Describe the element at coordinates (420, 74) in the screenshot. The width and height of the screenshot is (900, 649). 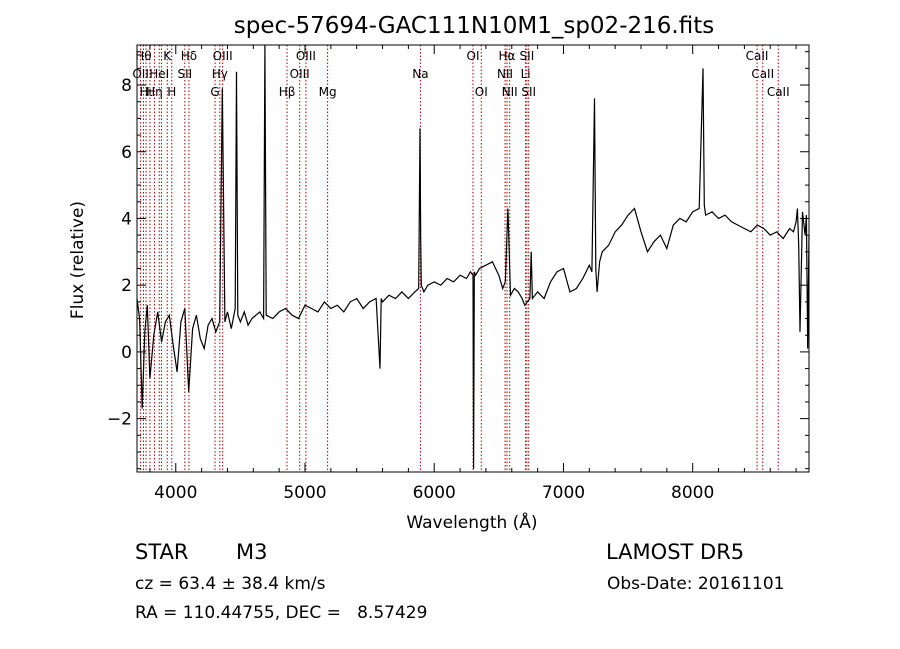
I see `line-label: Na` at that location.